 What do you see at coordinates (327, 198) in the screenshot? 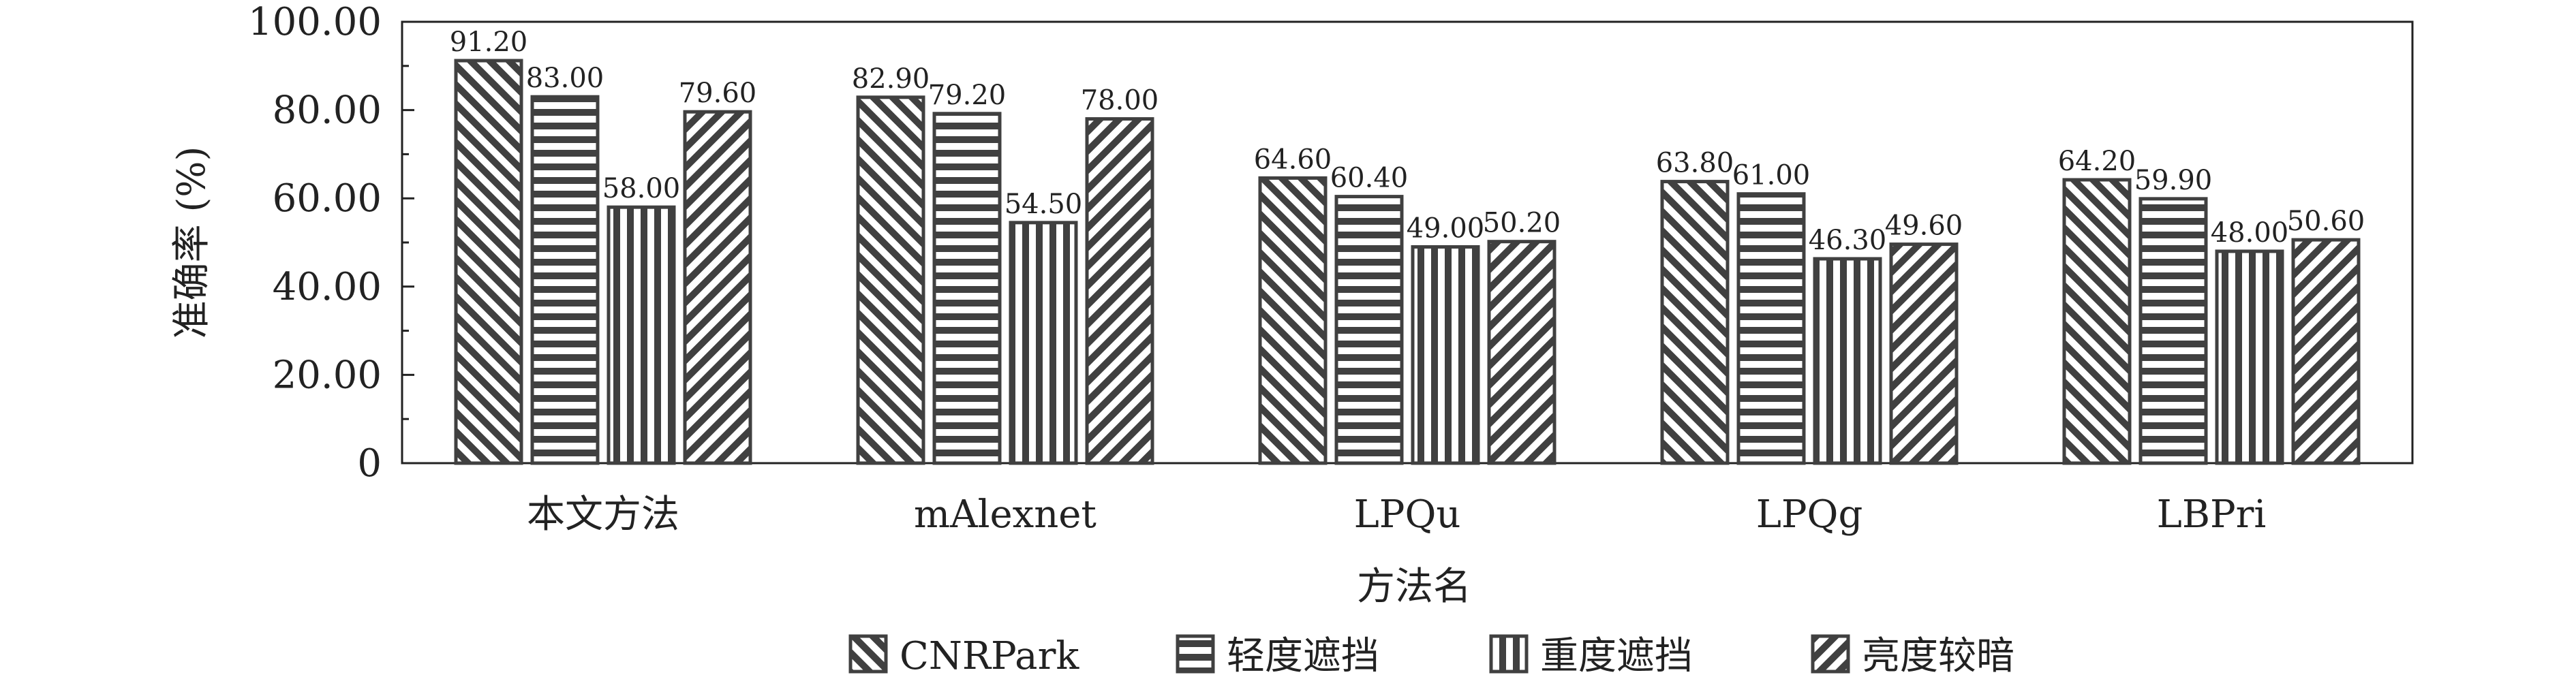
I see `y-tick-label: 60.00` at bounding box center [327, 198].